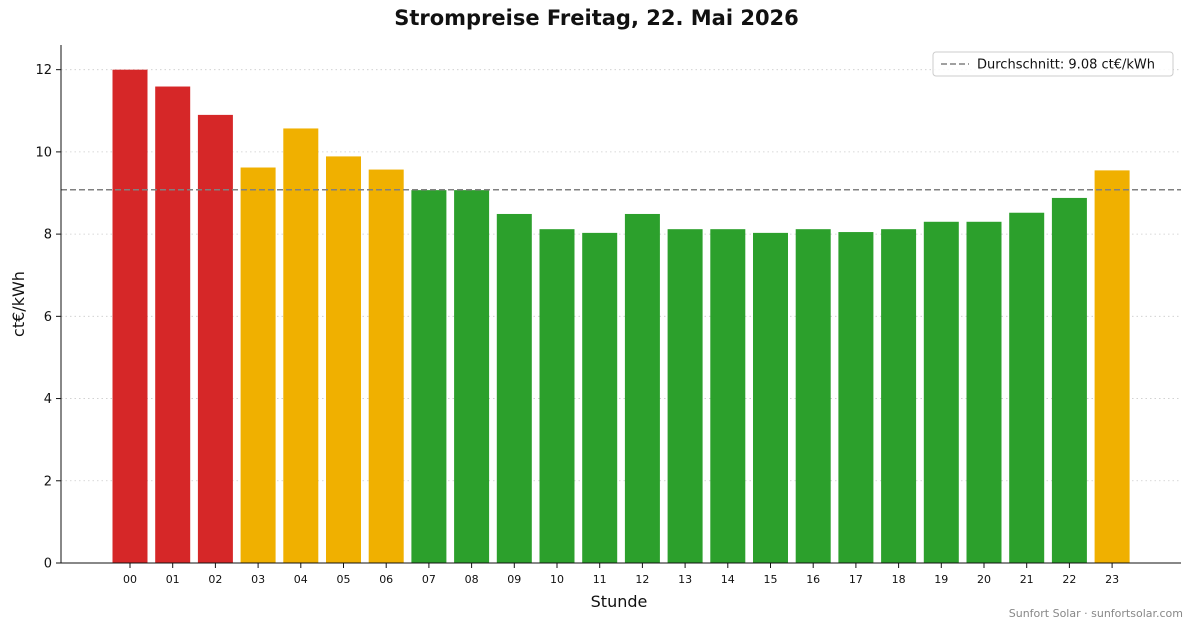  Describe the element at coordinates (258, 579) in the screenshot. I see `x-tick-label: 03` at that location.